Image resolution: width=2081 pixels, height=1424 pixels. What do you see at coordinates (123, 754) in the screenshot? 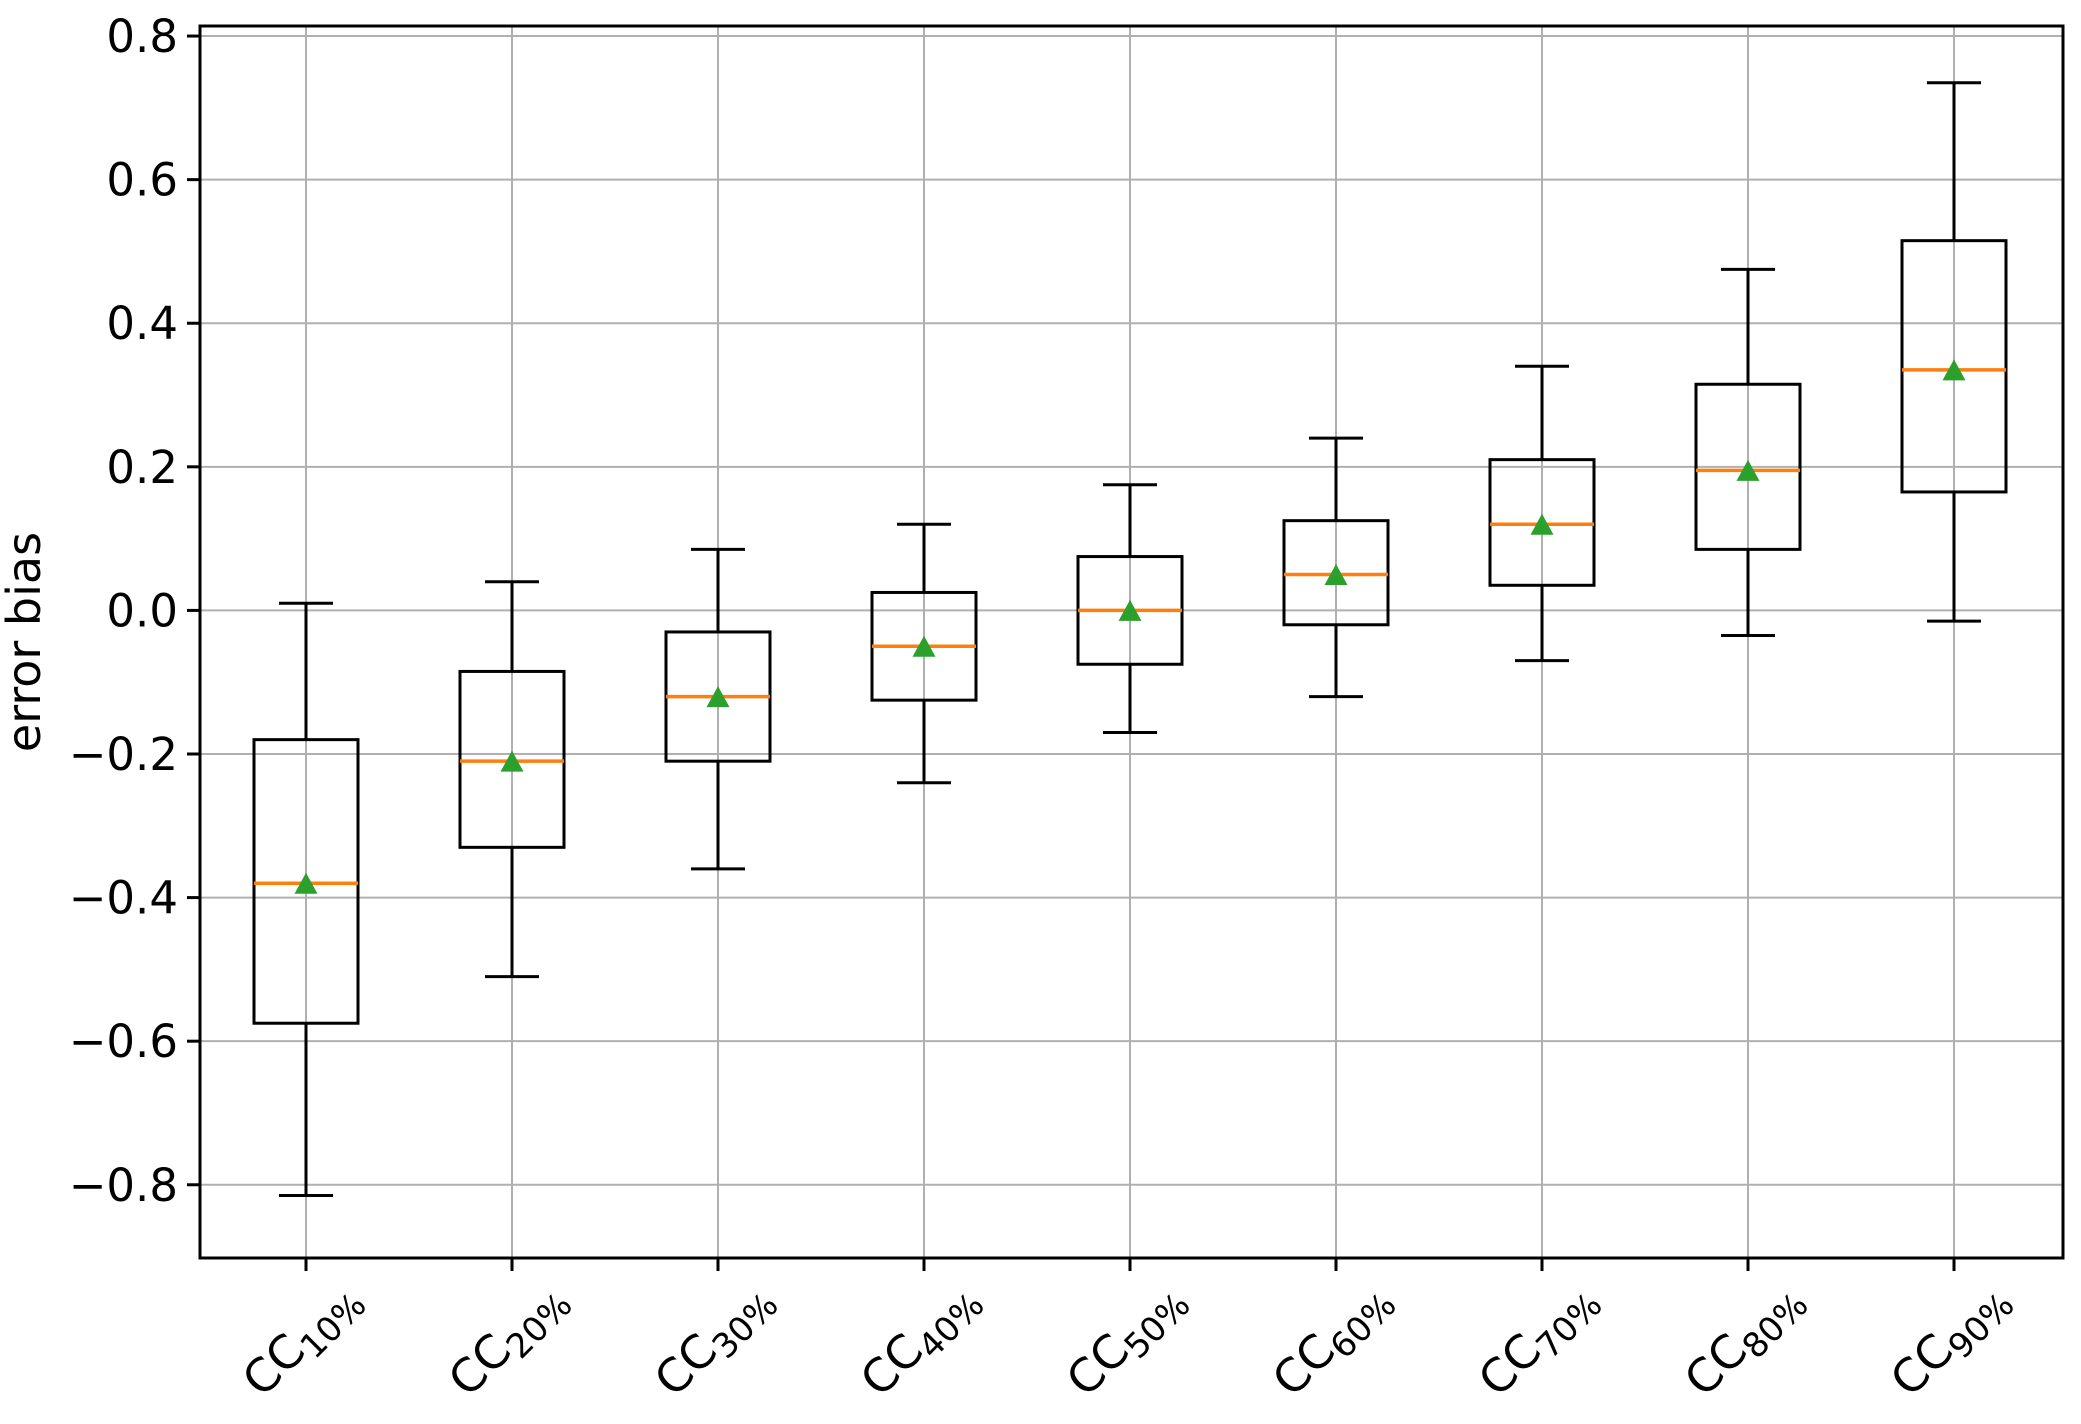
I see `y-tick-label: −0.2` at bounding box center [123, 754].